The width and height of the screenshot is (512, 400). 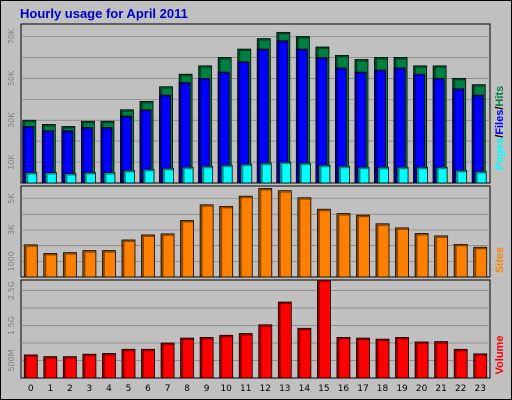 I want to click on x-tick-label: 7, so click(x=168, y=389).